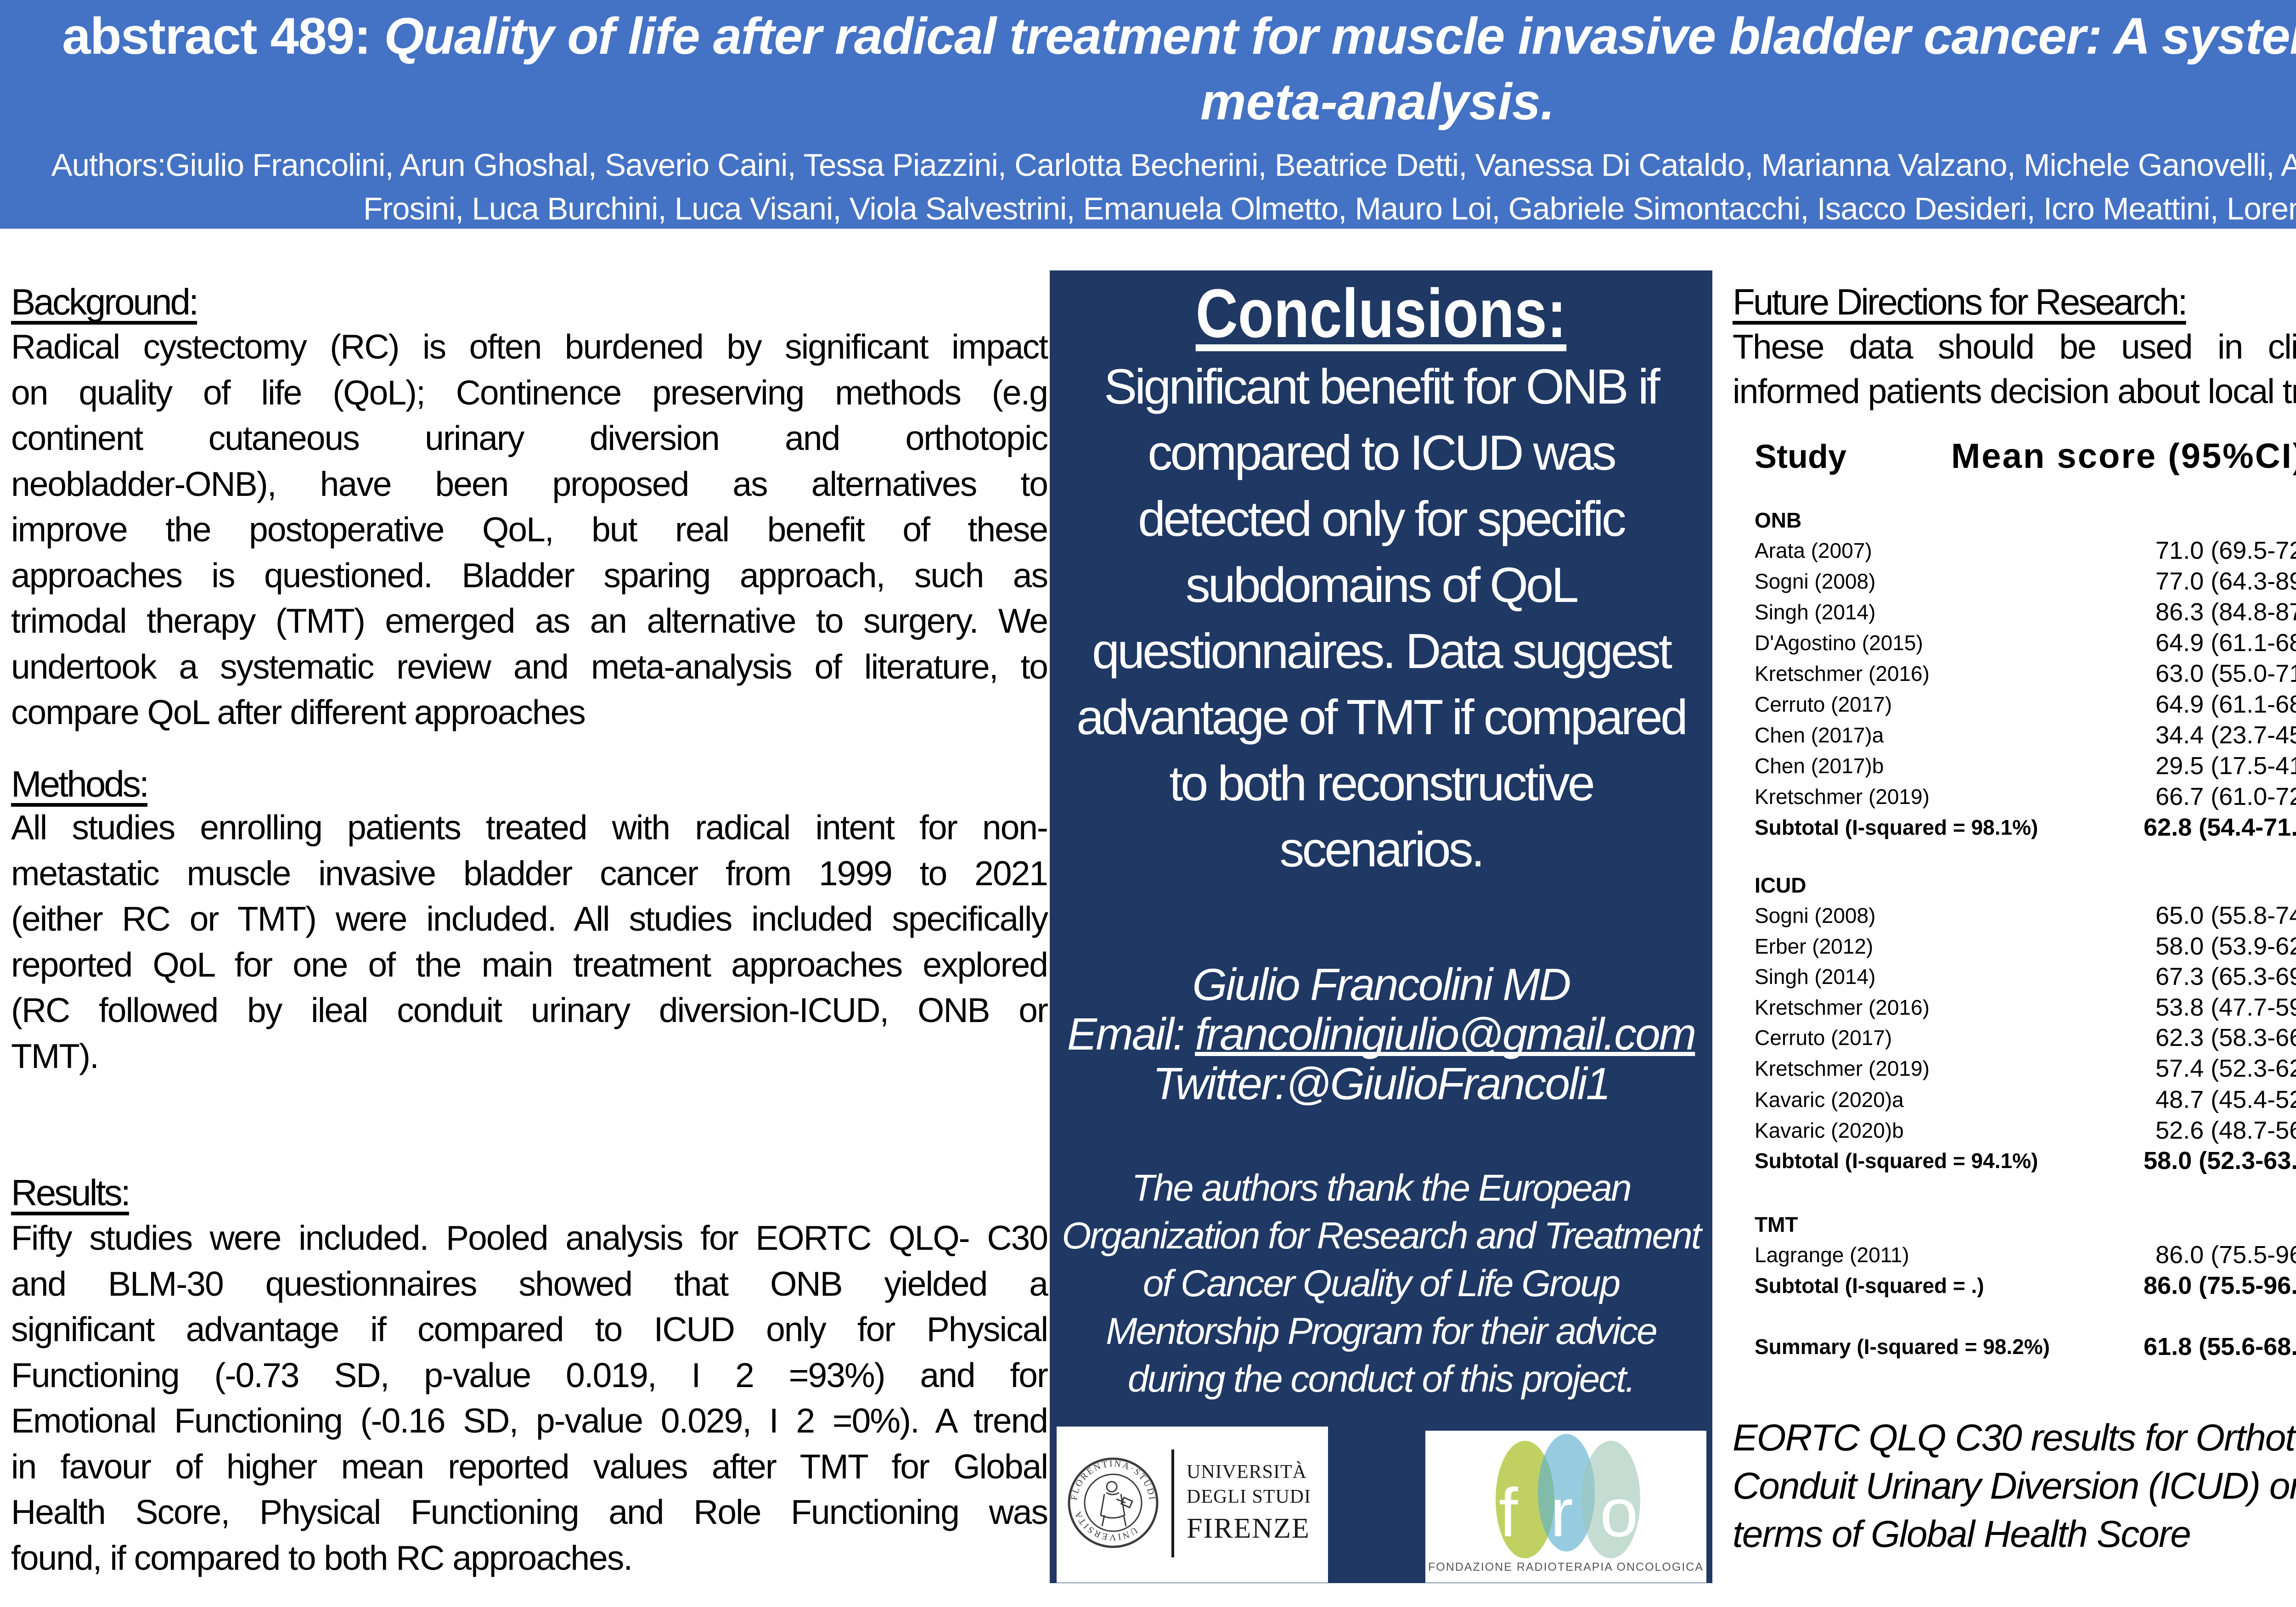 This screenshot has width=2296, height=1607. I want to click on svg-text: Erber (2012), so click(1814, 946).